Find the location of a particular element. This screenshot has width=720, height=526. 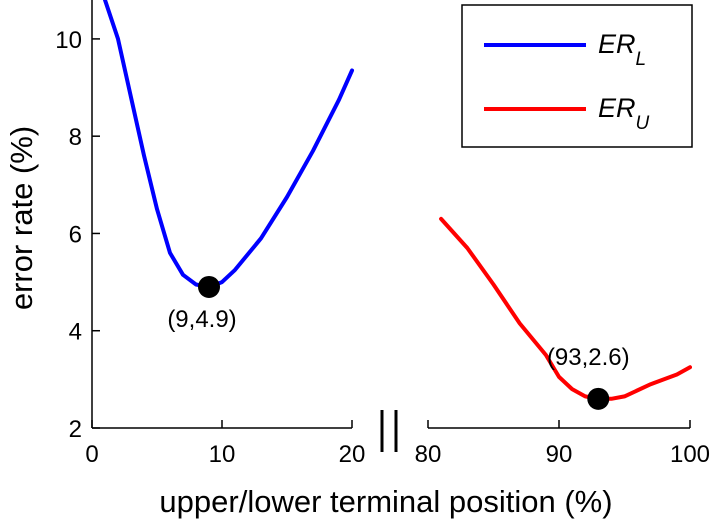

x-tick-label: 20 is located at coordinates (352, 454).